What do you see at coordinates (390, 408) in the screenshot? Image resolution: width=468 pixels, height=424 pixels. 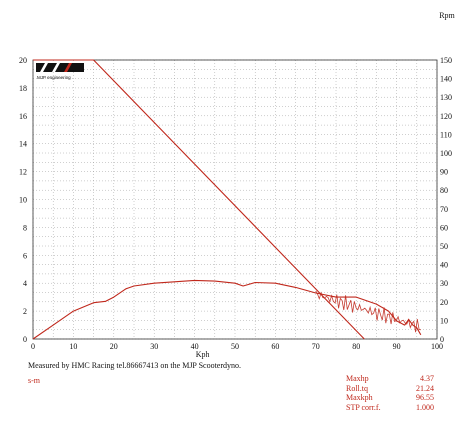 I see `stat-row-stp: STP corr.f. 1.000` at bounding box center [390, 408].